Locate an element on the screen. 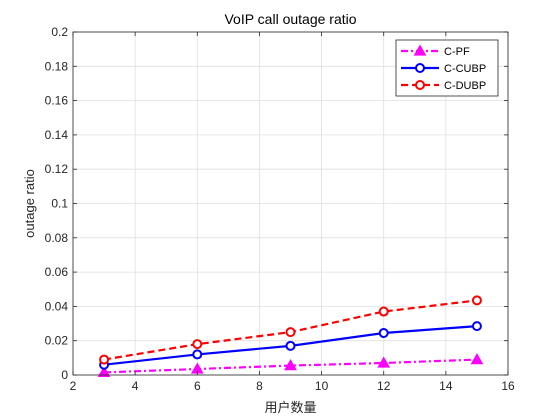 The height and width of the screenshot is (420, 560). y-tick-label: 0 is located at coordinates (64, 375).